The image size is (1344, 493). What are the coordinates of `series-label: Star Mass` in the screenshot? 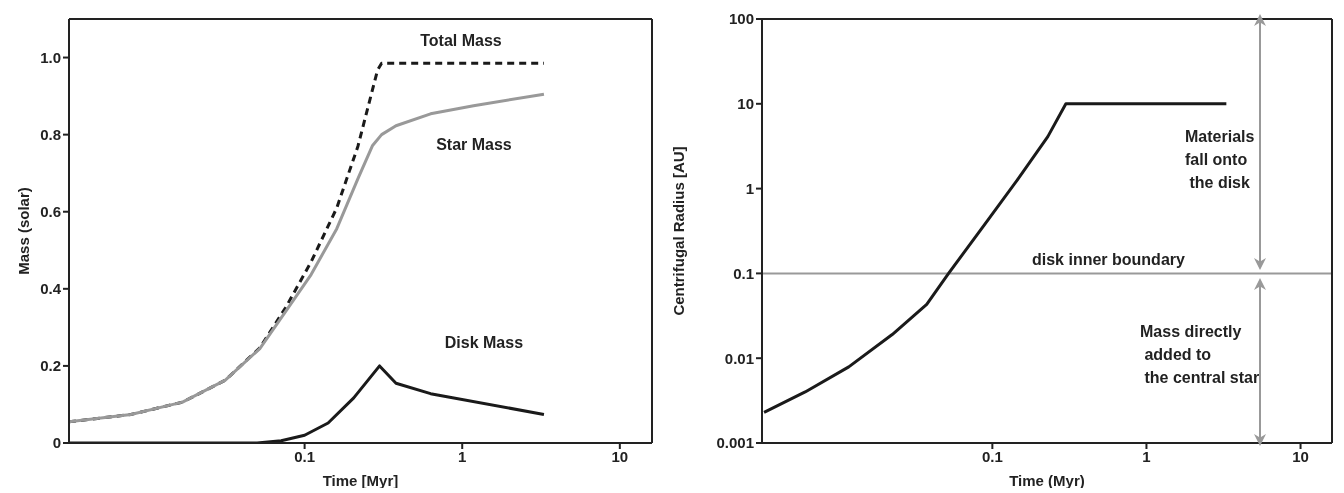 It's located at (474, 145).